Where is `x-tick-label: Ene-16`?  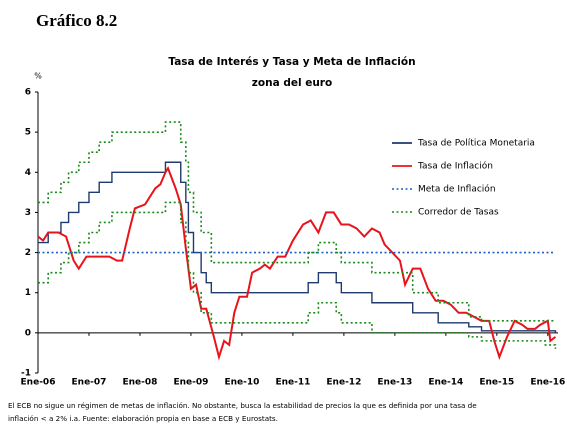
x-tick-label: Ene-16 is located at coordinates (547, 383).